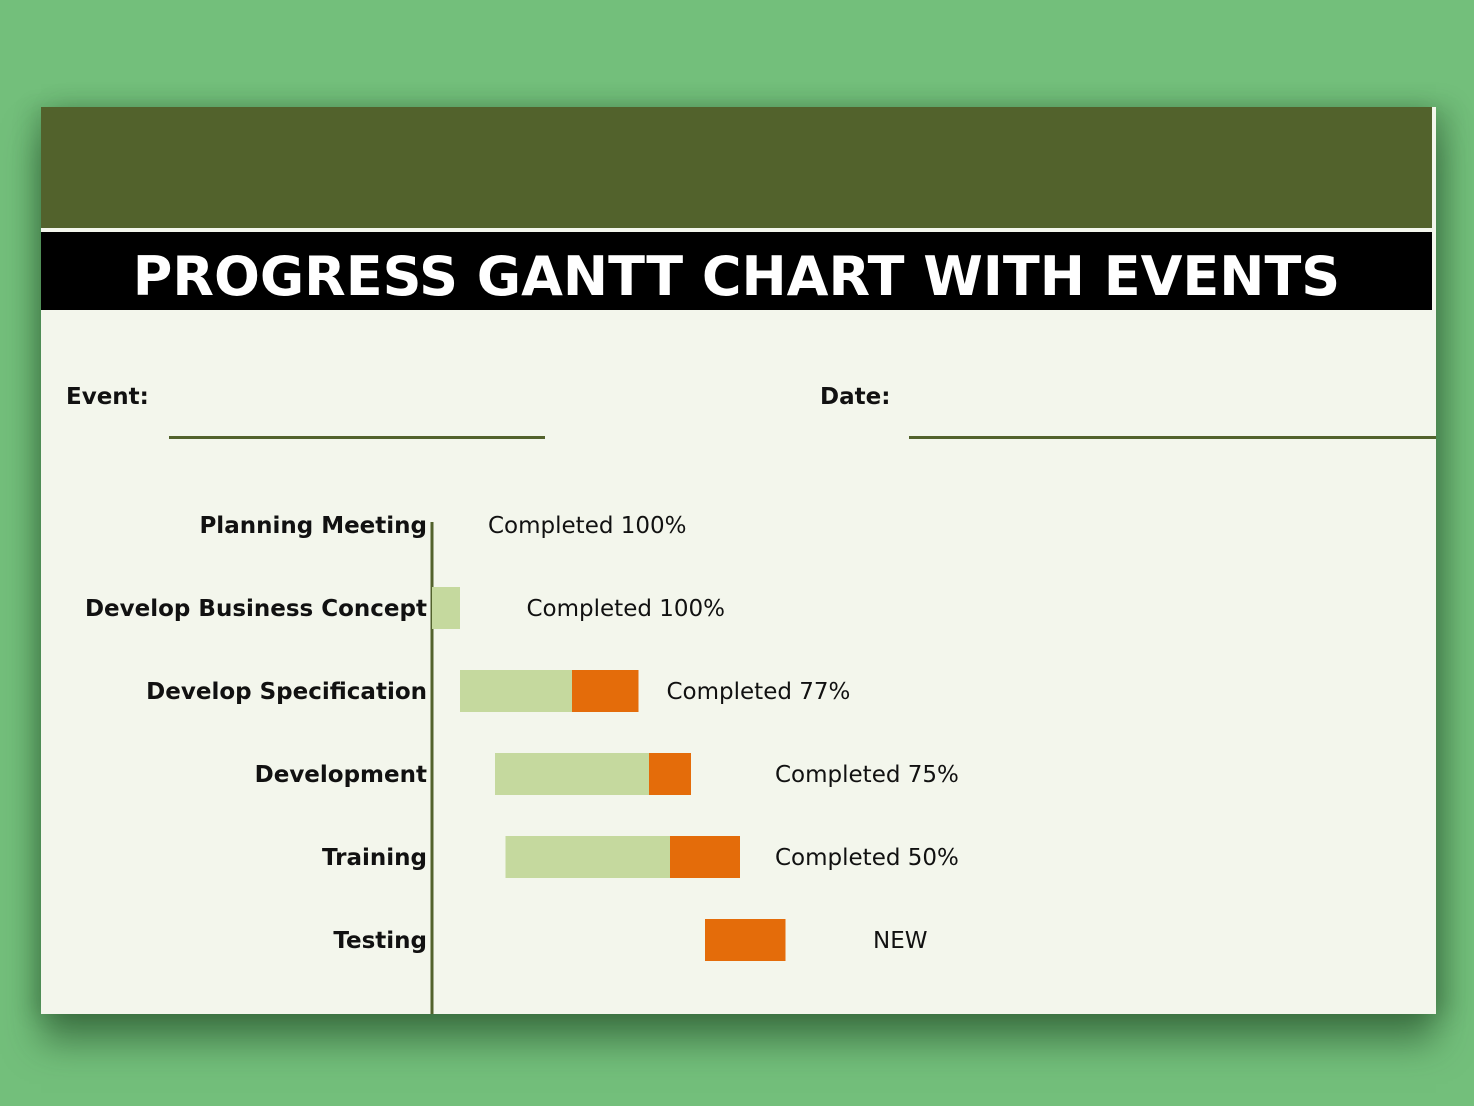 The image size is (1474, 1106). Describe the element at coordinates (855, 397) in the screenshot. I see `date-label: Date:` at that location.